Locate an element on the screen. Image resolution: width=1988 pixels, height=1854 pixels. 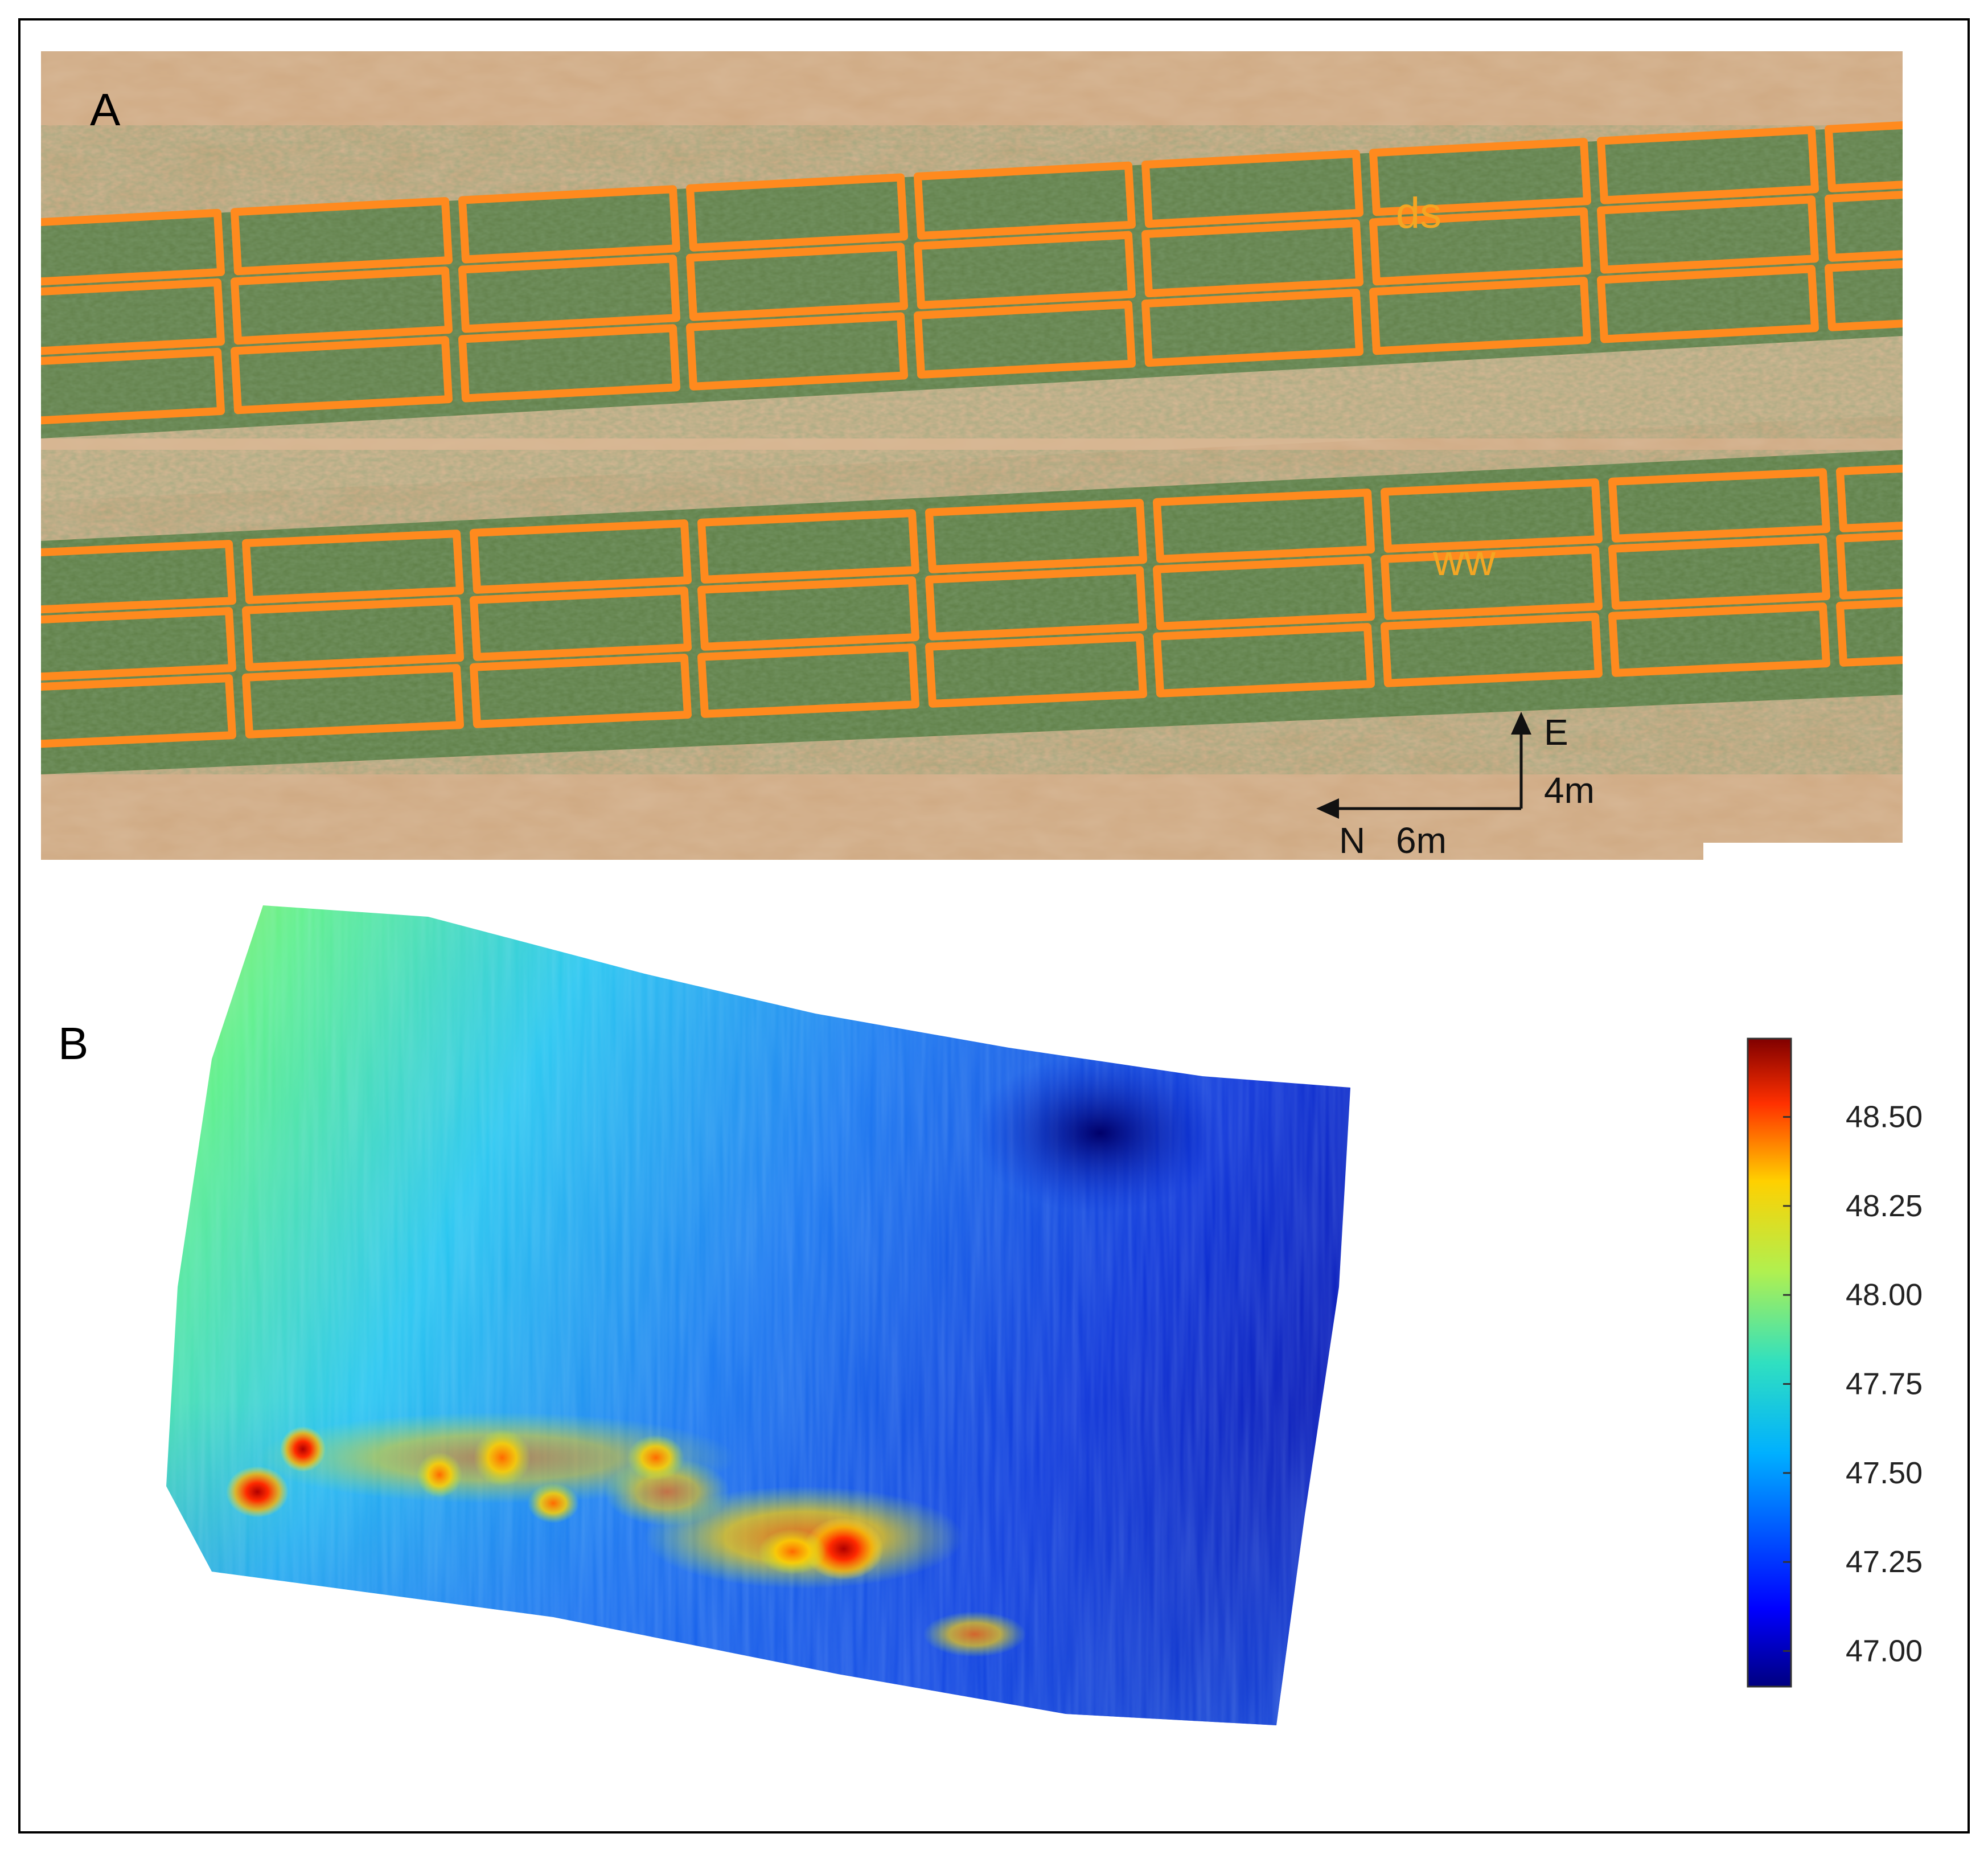
colorbar-tick-label: 48.25 is located at coordinates (1884, 1206).